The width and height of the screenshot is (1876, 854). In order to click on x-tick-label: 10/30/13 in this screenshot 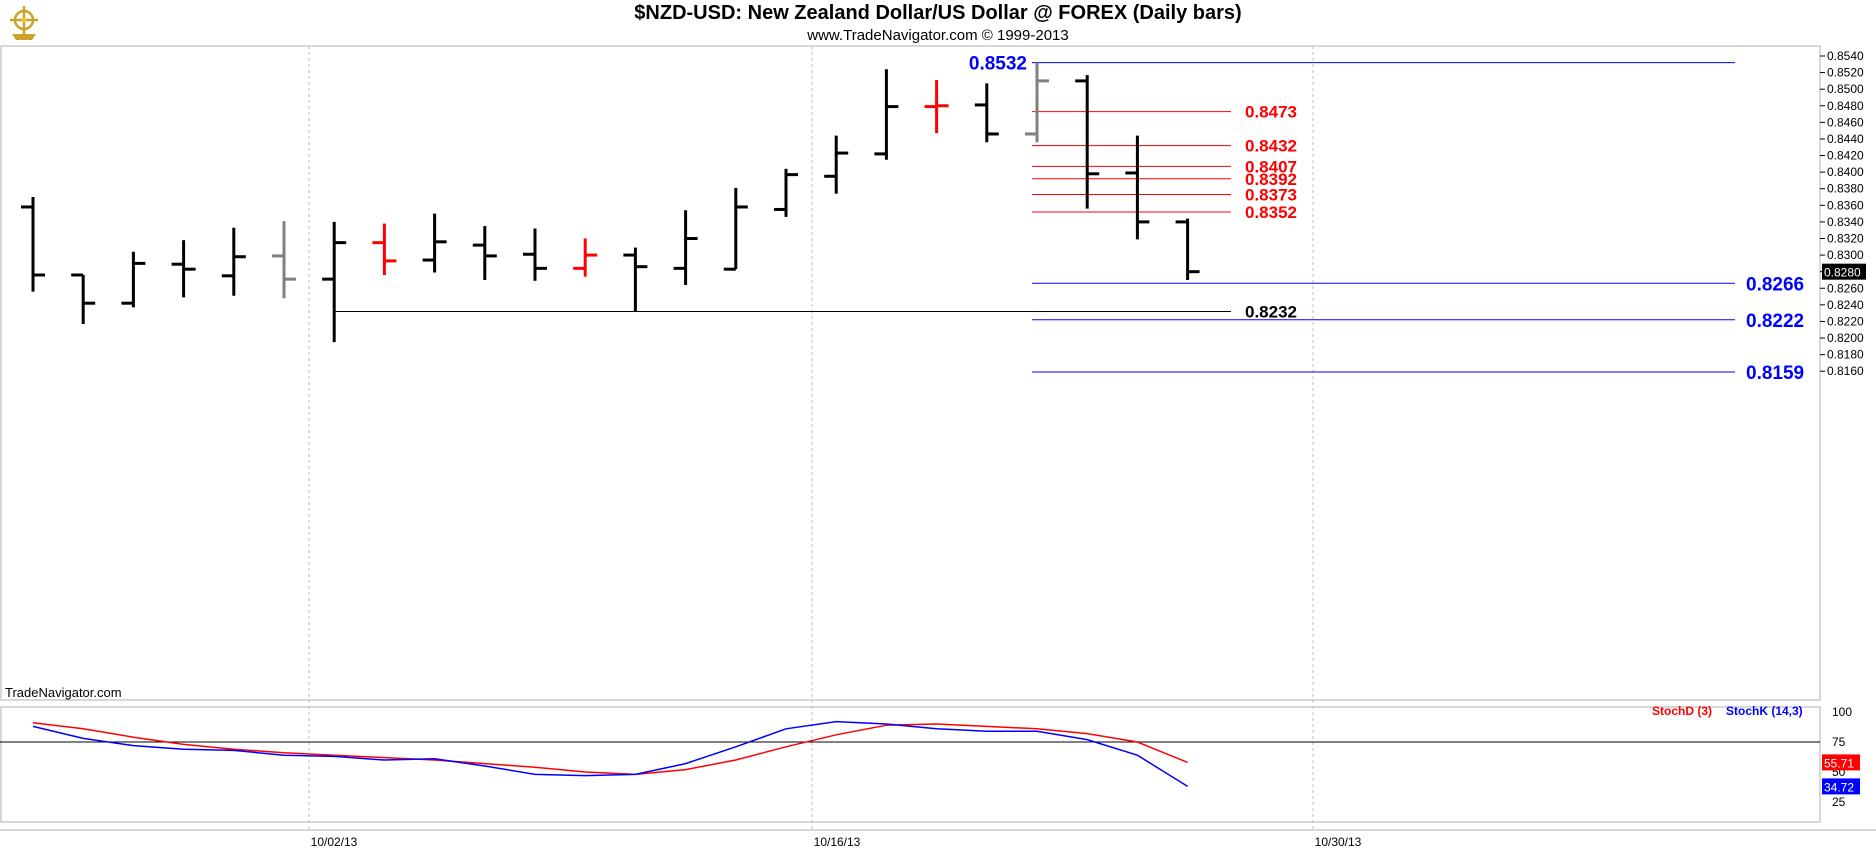, I will do `click(1338, 842)`.